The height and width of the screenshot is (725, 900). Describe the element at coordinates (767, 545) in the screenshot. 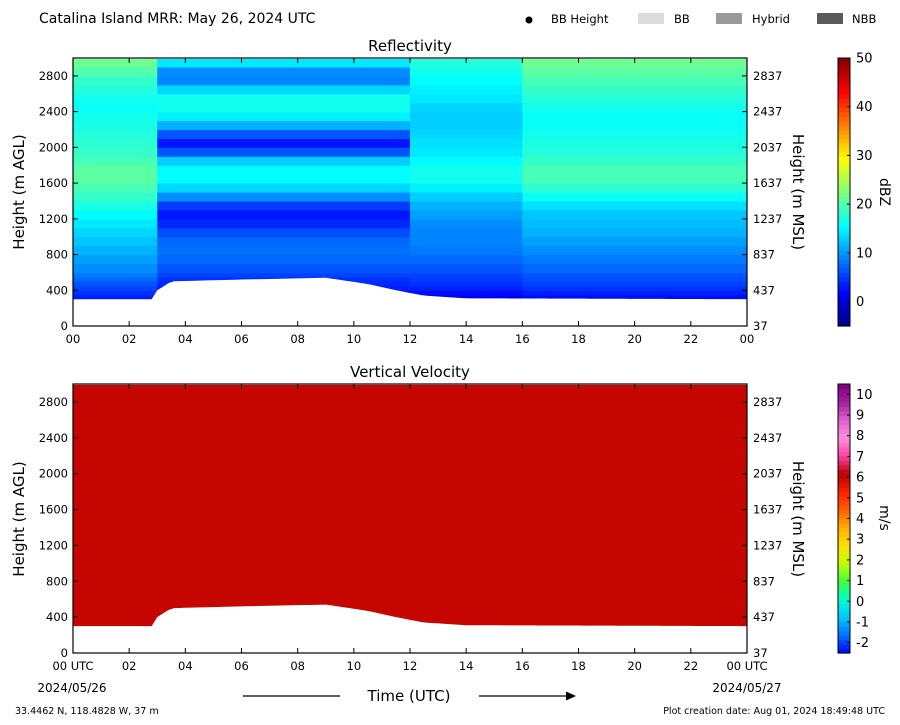

I see `y-tick-label-right: 1237` at that location.